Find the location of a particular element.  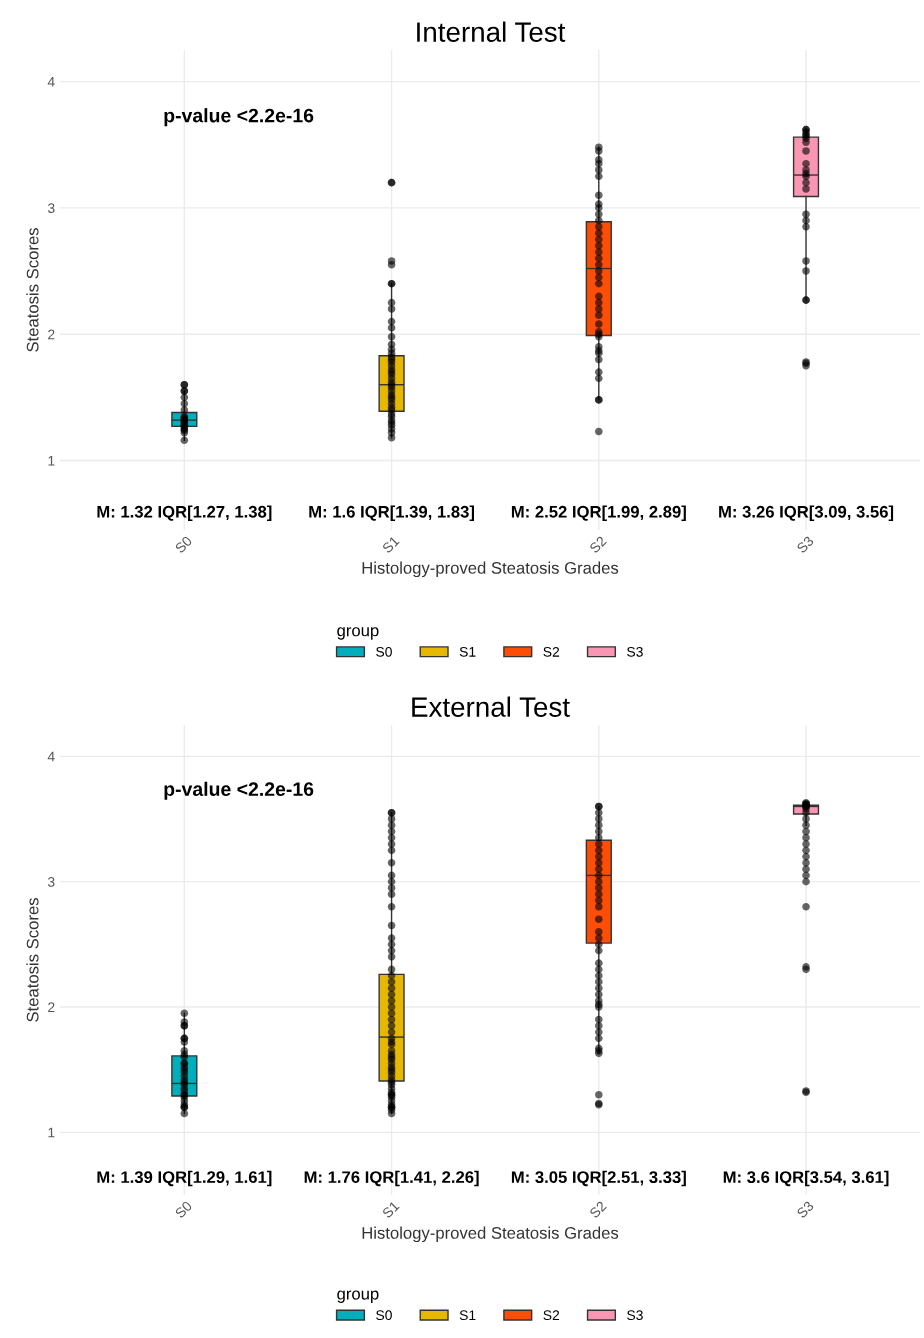

chart-title: Internal Test is located at coordinates (491, 31).